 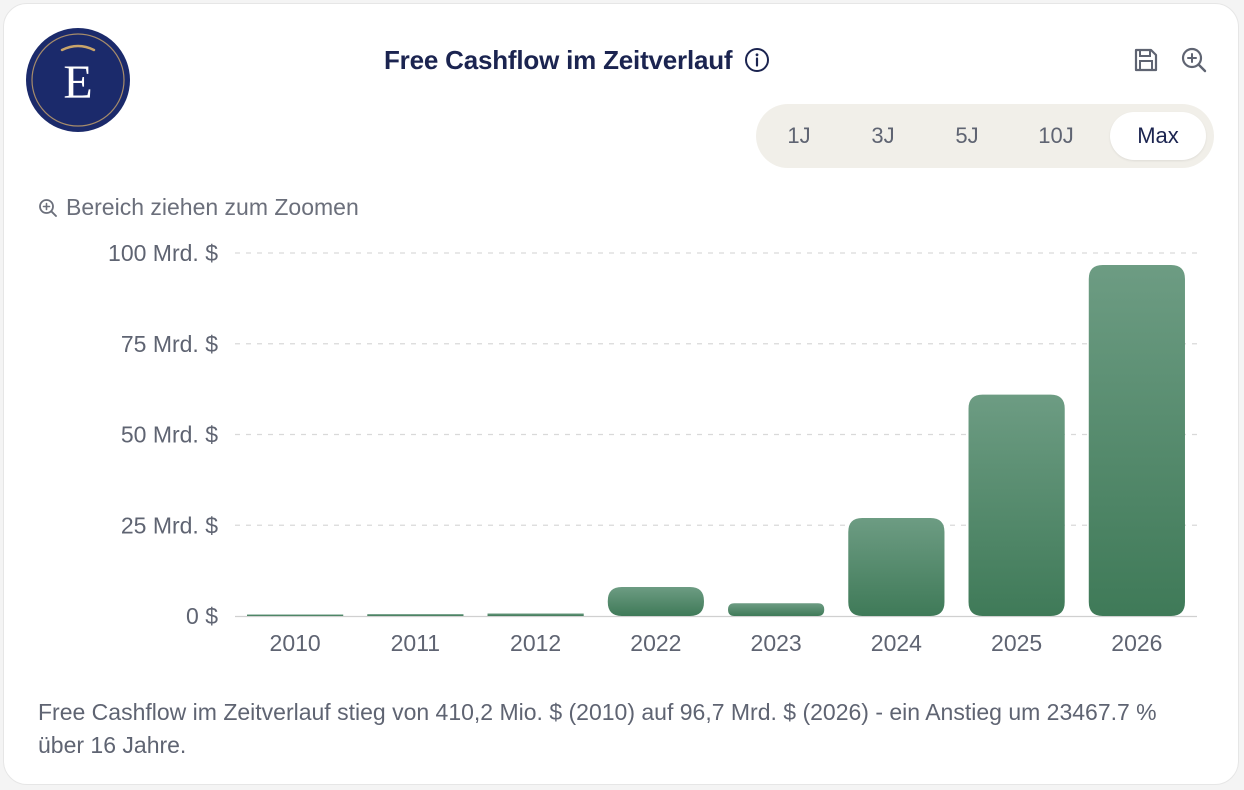 What do you see at coordinates (169, 525) in the screenshot?
I see `y-tick-label: 25 Mrd. $` at bounding box center [169, 525].